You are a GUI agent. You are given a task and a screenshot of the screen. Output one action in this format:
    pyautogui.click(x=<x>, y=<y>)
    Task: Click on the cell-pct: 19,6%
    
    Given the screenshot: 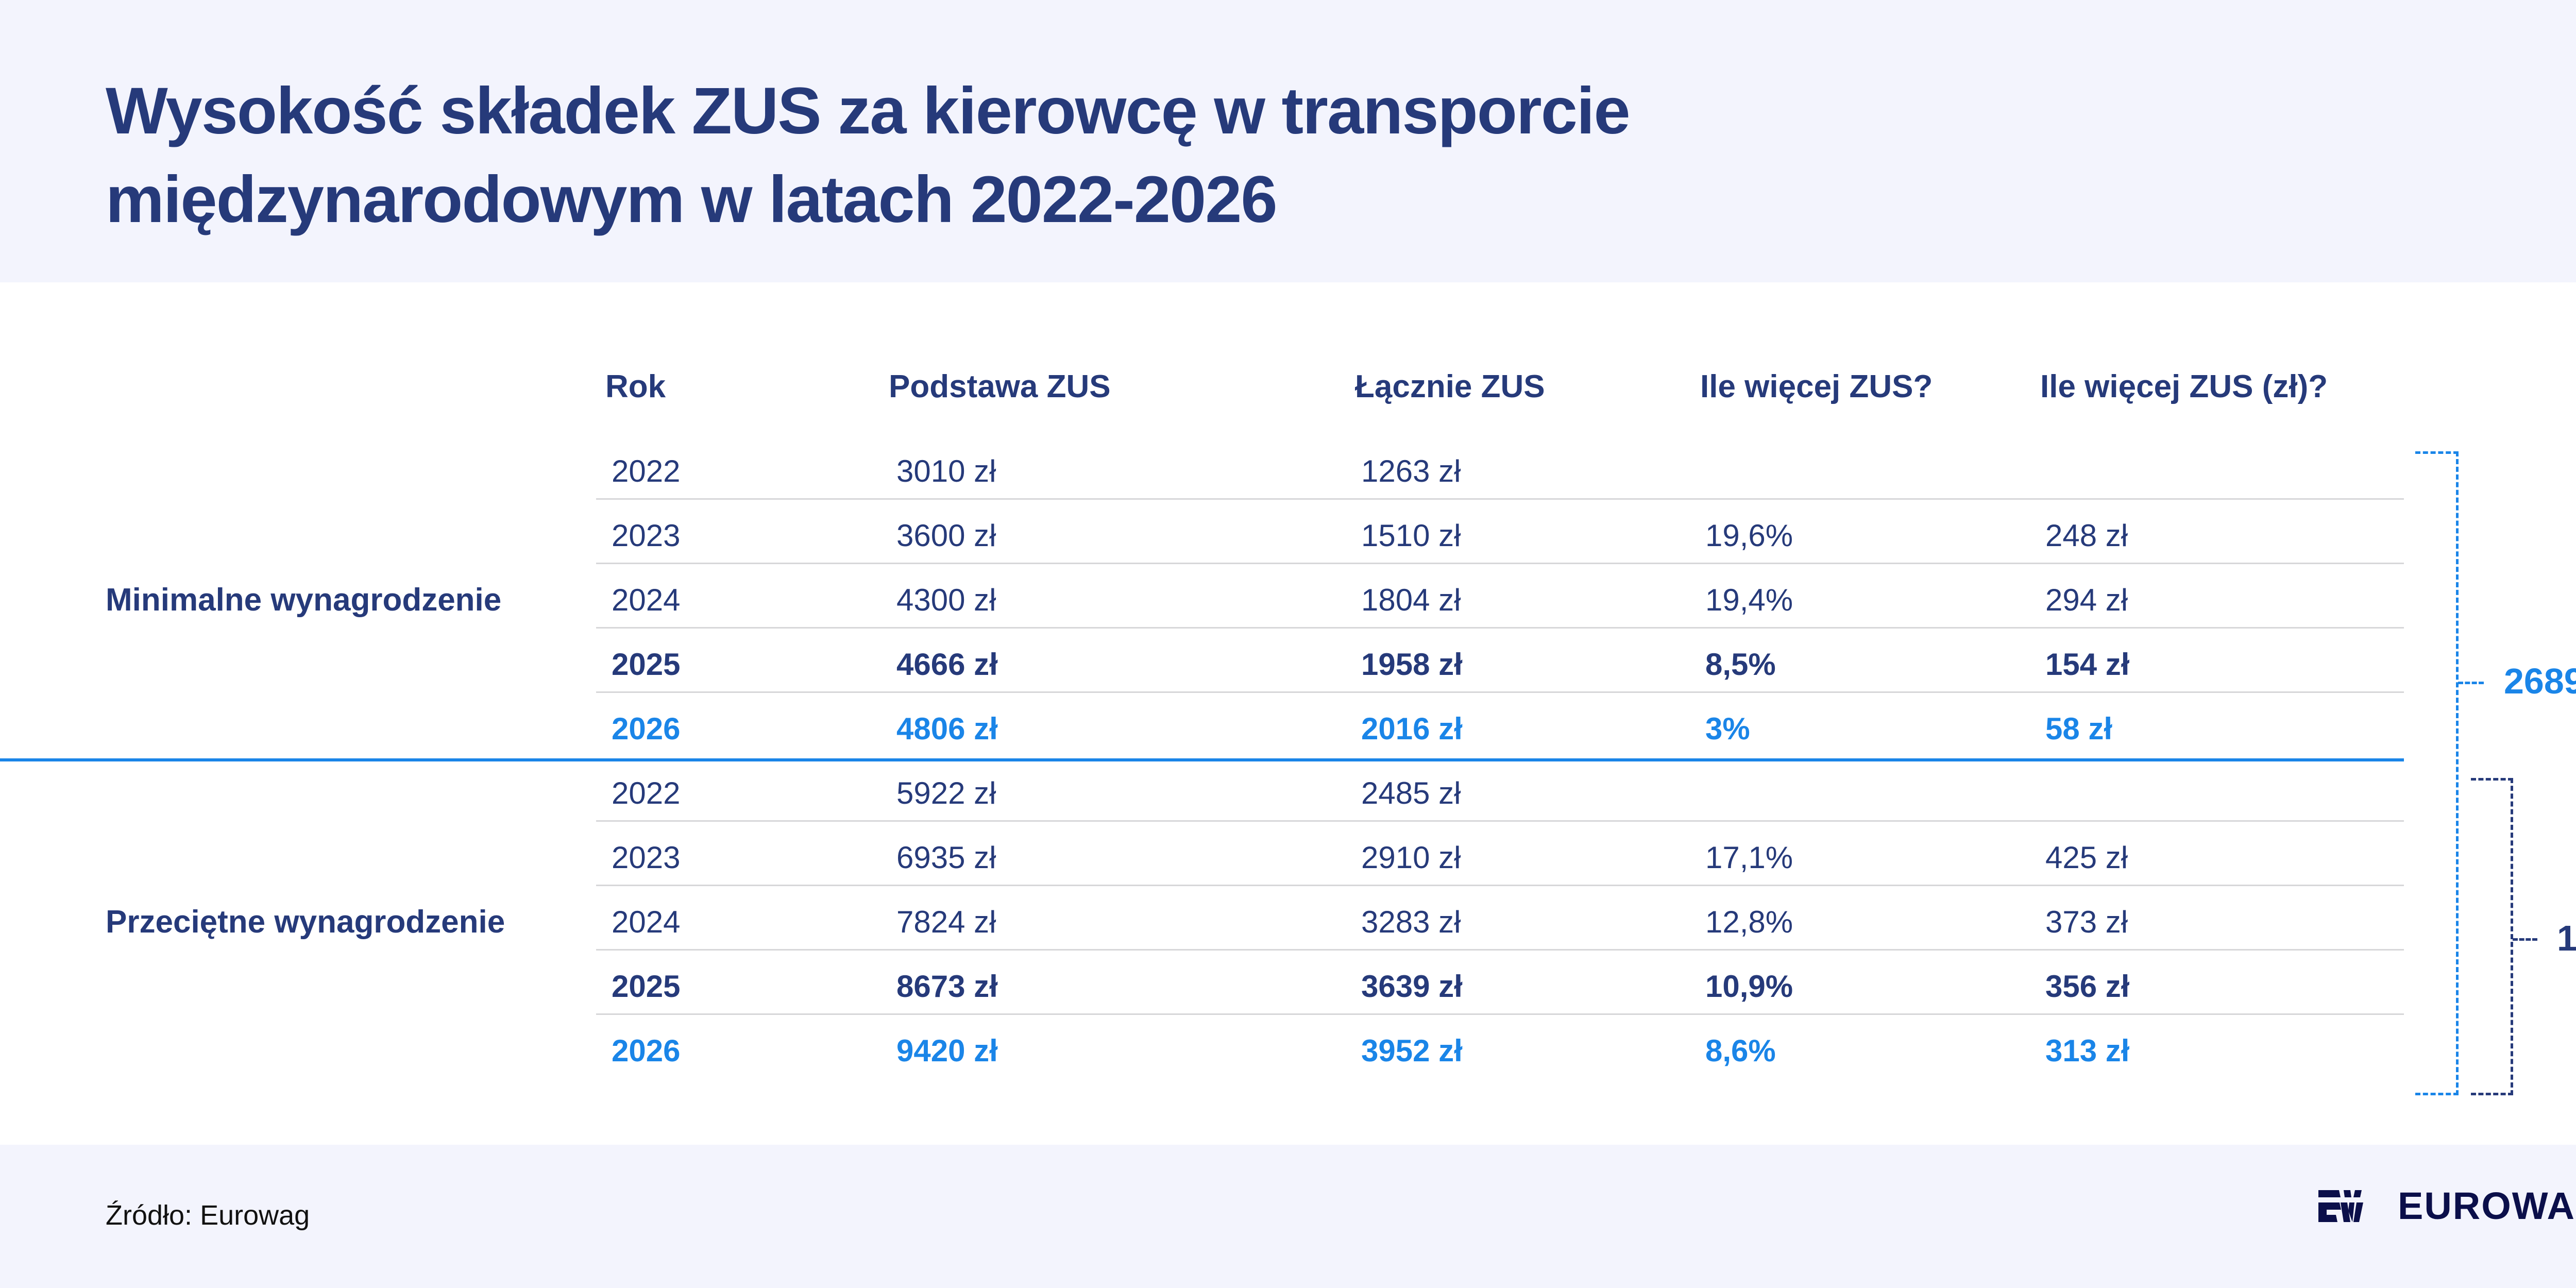 What is the action you would take?
    pyautogui.click(x=1749, y=535)
    